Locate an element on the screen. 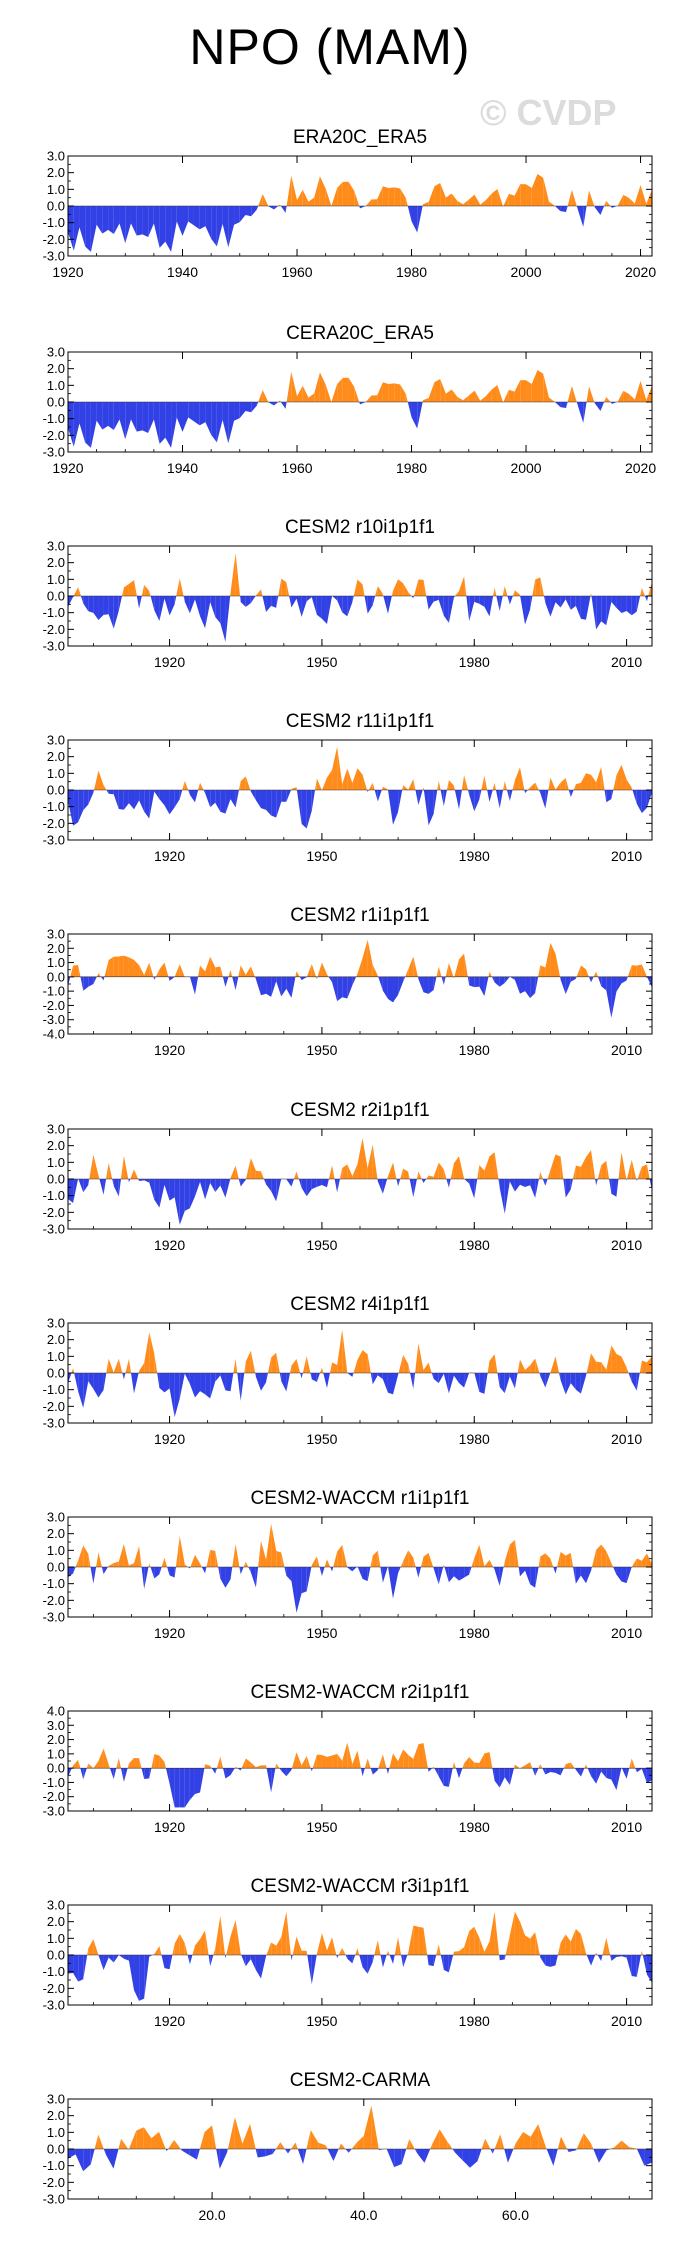  y-tick-label: -3.0 is located at coordinates (54, 452).